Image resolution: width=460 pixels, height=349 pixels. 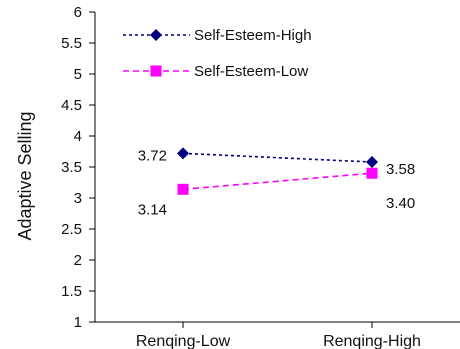 What do you see at coordinates (78, 74) in the screenshot?
I see `y-tick-label: 5` at bounding box center [78, 74].